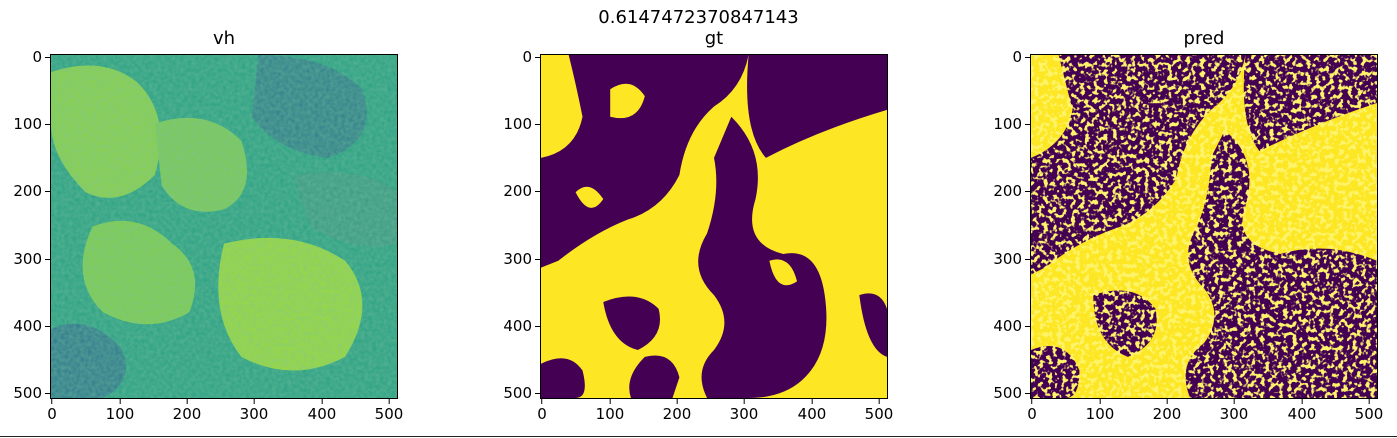 The image size is (1397, 438). I want to click on xtick-gt-500: 500, so click(879, 411).